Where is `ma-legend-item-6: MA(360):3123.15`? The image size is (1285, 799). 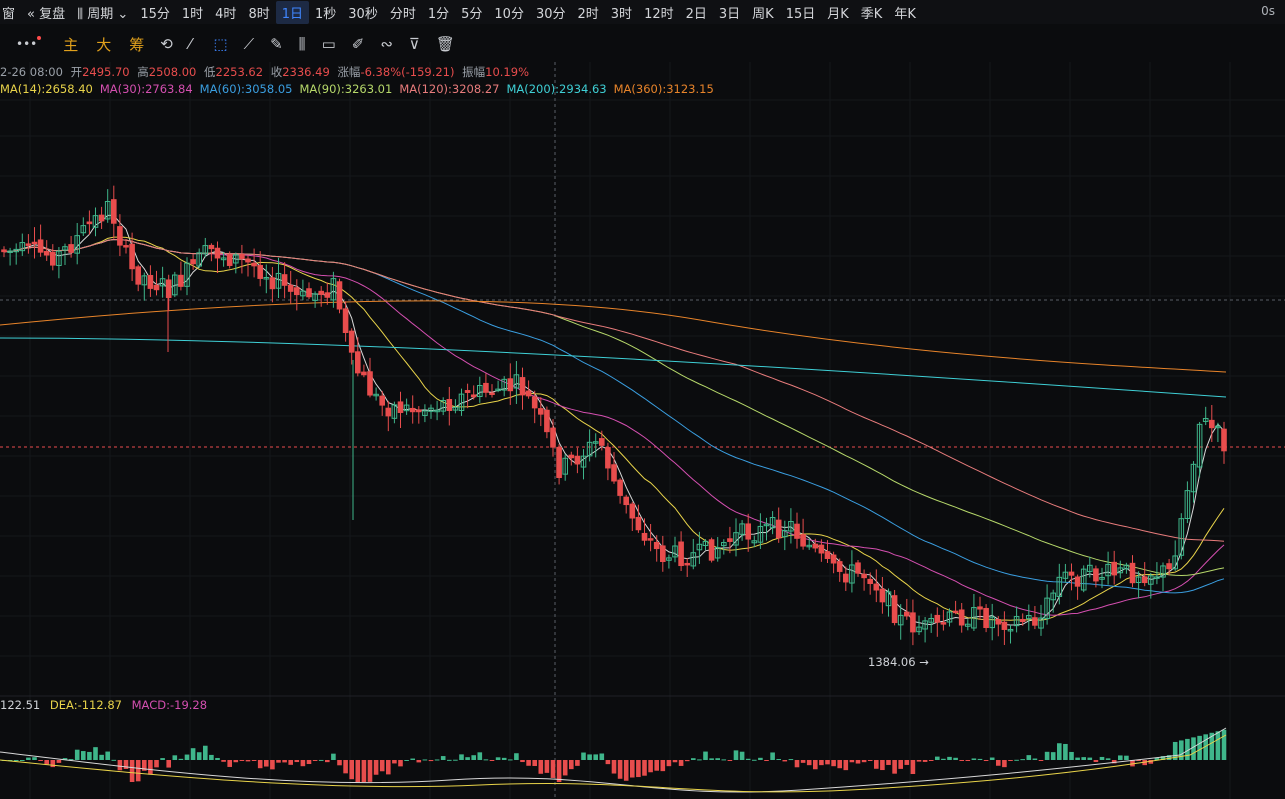 ma-legend-item-6: MA(360):3123.15 is located at coordinates (663, 89).